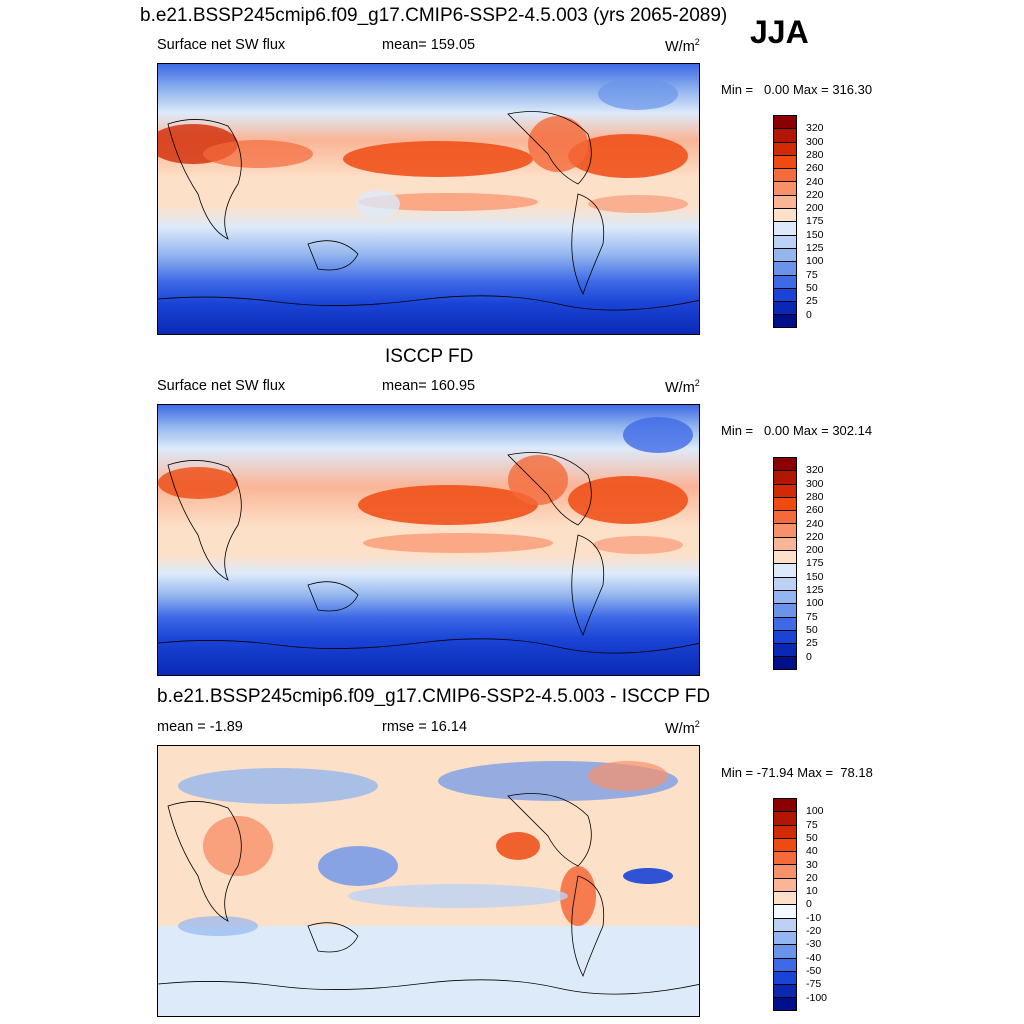  Describe the element at coordinates (815, 576) in the screenshot. I see `colorbar-tick-label: 150` at that location.